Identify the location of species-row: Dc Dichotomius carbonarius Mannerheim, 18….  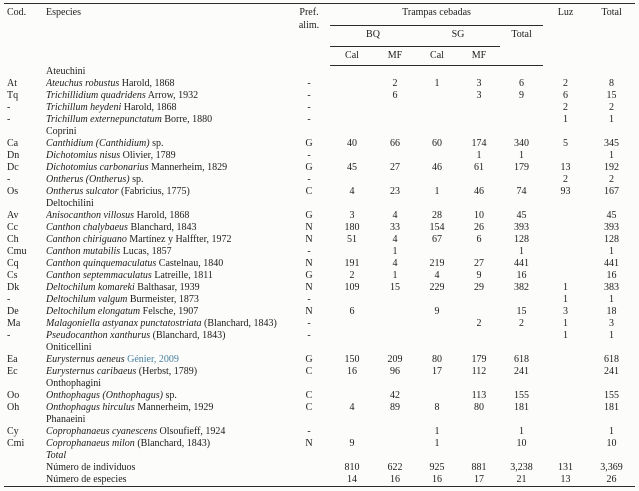
(319, 168).